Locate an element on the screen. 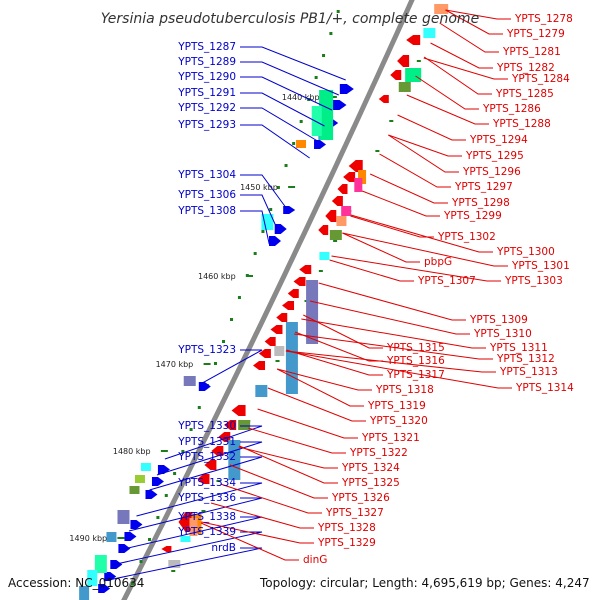 The image size is (600, 600). gene-label-reverse: dinG is located at coordinates (315, 560).